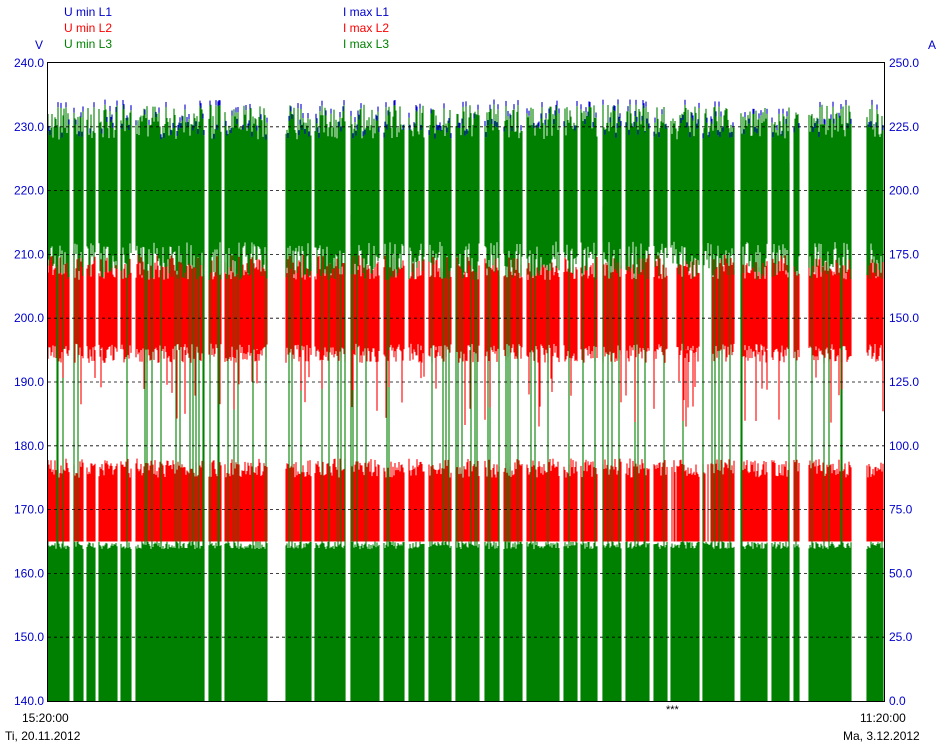 This screenshot has width=950, height=751. What do you see at coordinates (932, 45) in the screenshot?
I see `right-axis-unit: A` at bounding box center [932, 45].